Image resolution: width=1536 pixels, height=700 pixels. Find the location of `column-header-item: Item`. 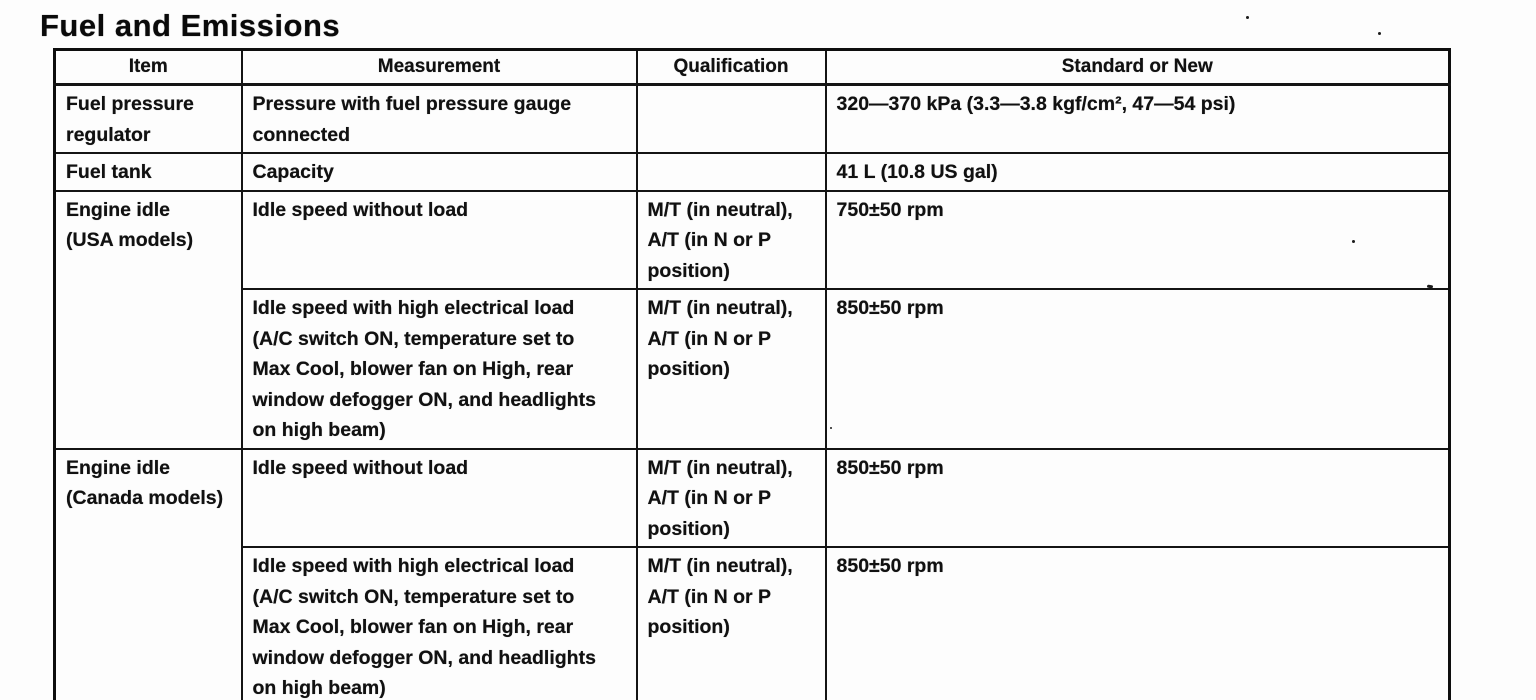

column-header-item: Item is located at coordinates (148, 67).